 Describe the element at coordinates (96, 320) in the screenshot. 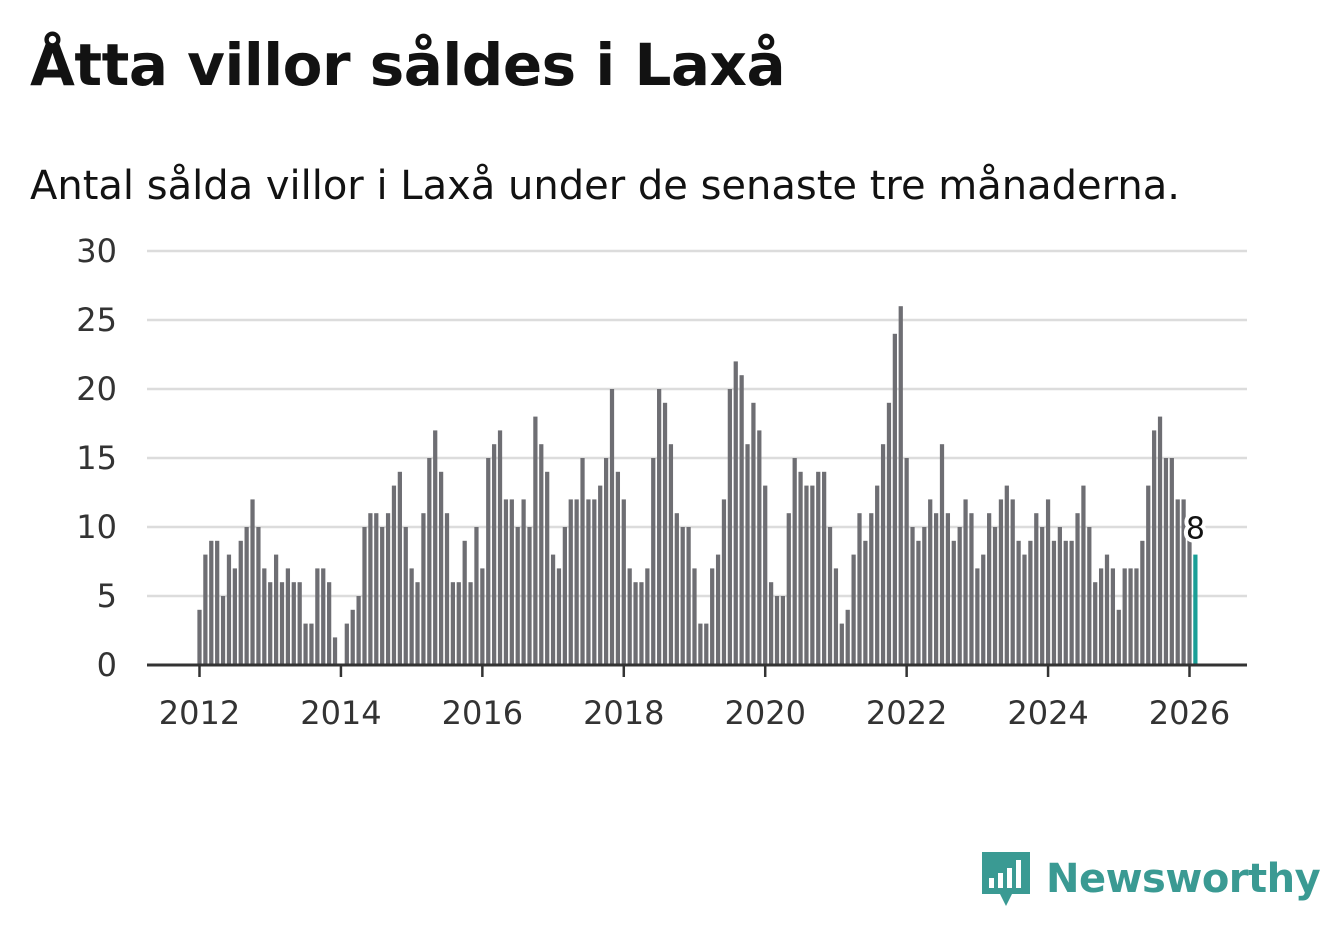

I see `y-tick-label: 25` at that location.